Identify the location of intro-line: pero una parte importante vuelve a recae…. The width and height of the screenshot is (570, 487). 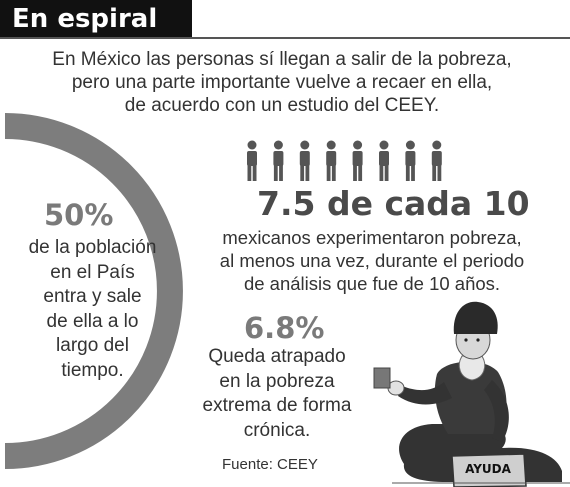
(282, 82).